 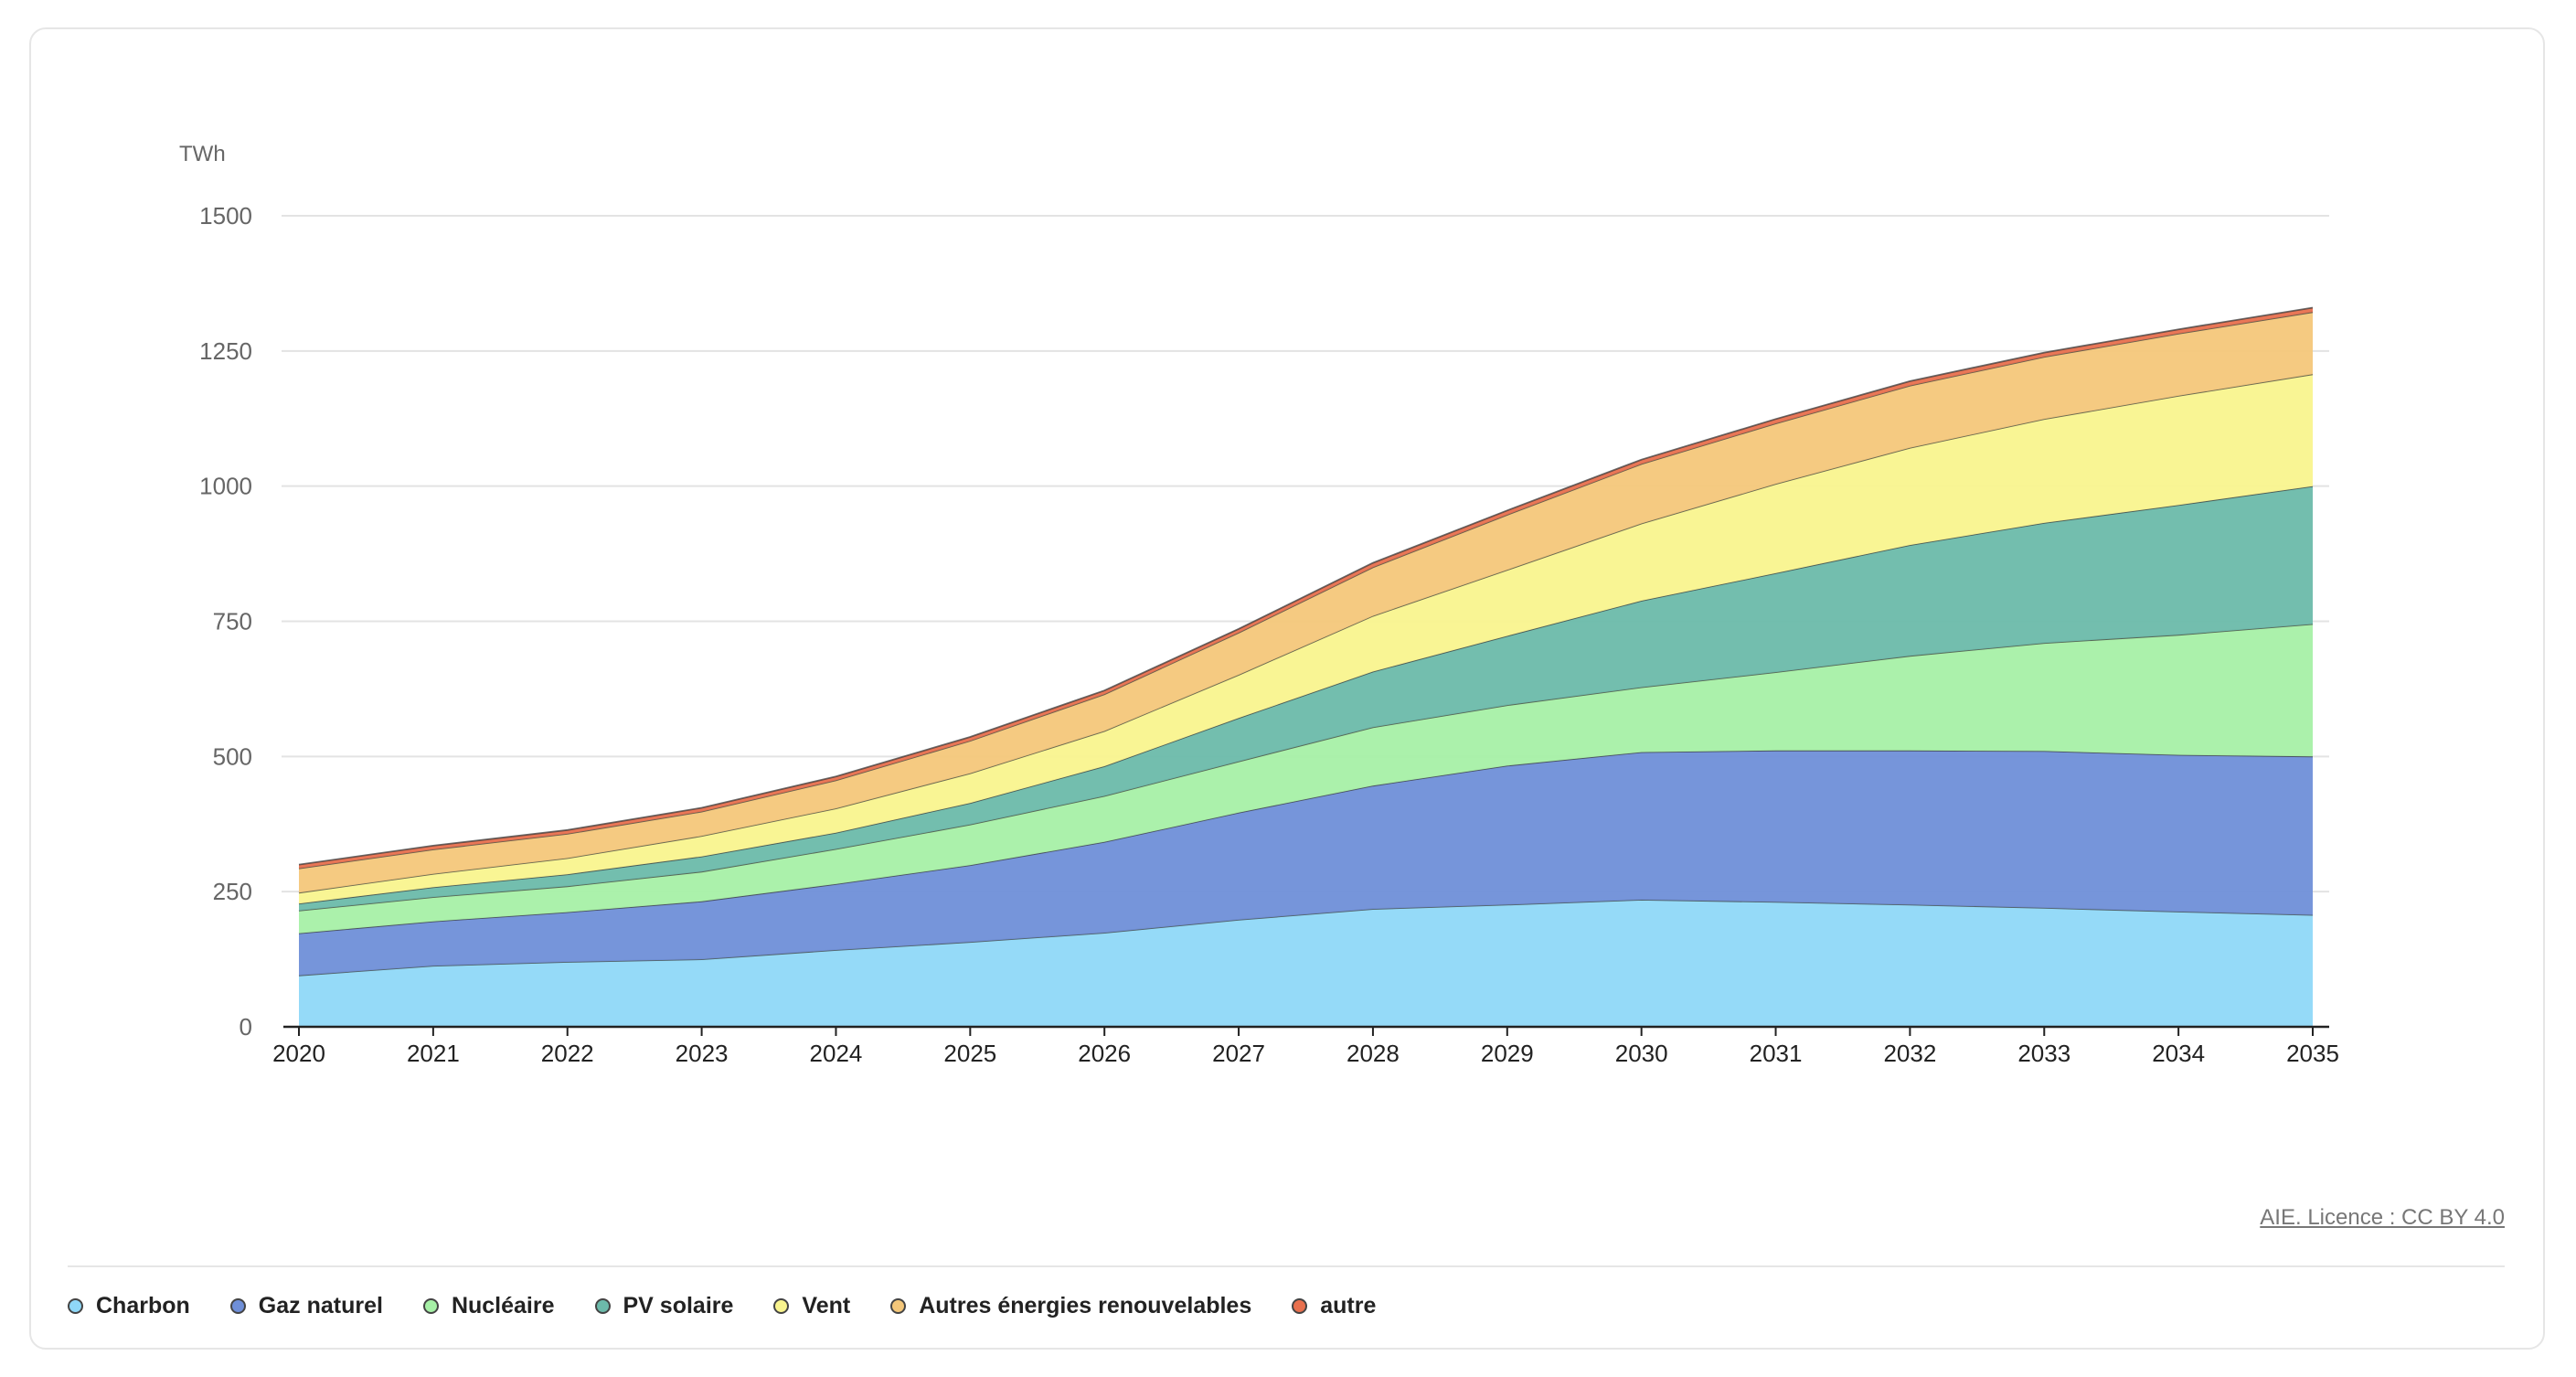 What do you see at coordinates (567, 1053) in the screenshot?
I see `x-tick-label: 2022` at bounding box center [567, 1053].